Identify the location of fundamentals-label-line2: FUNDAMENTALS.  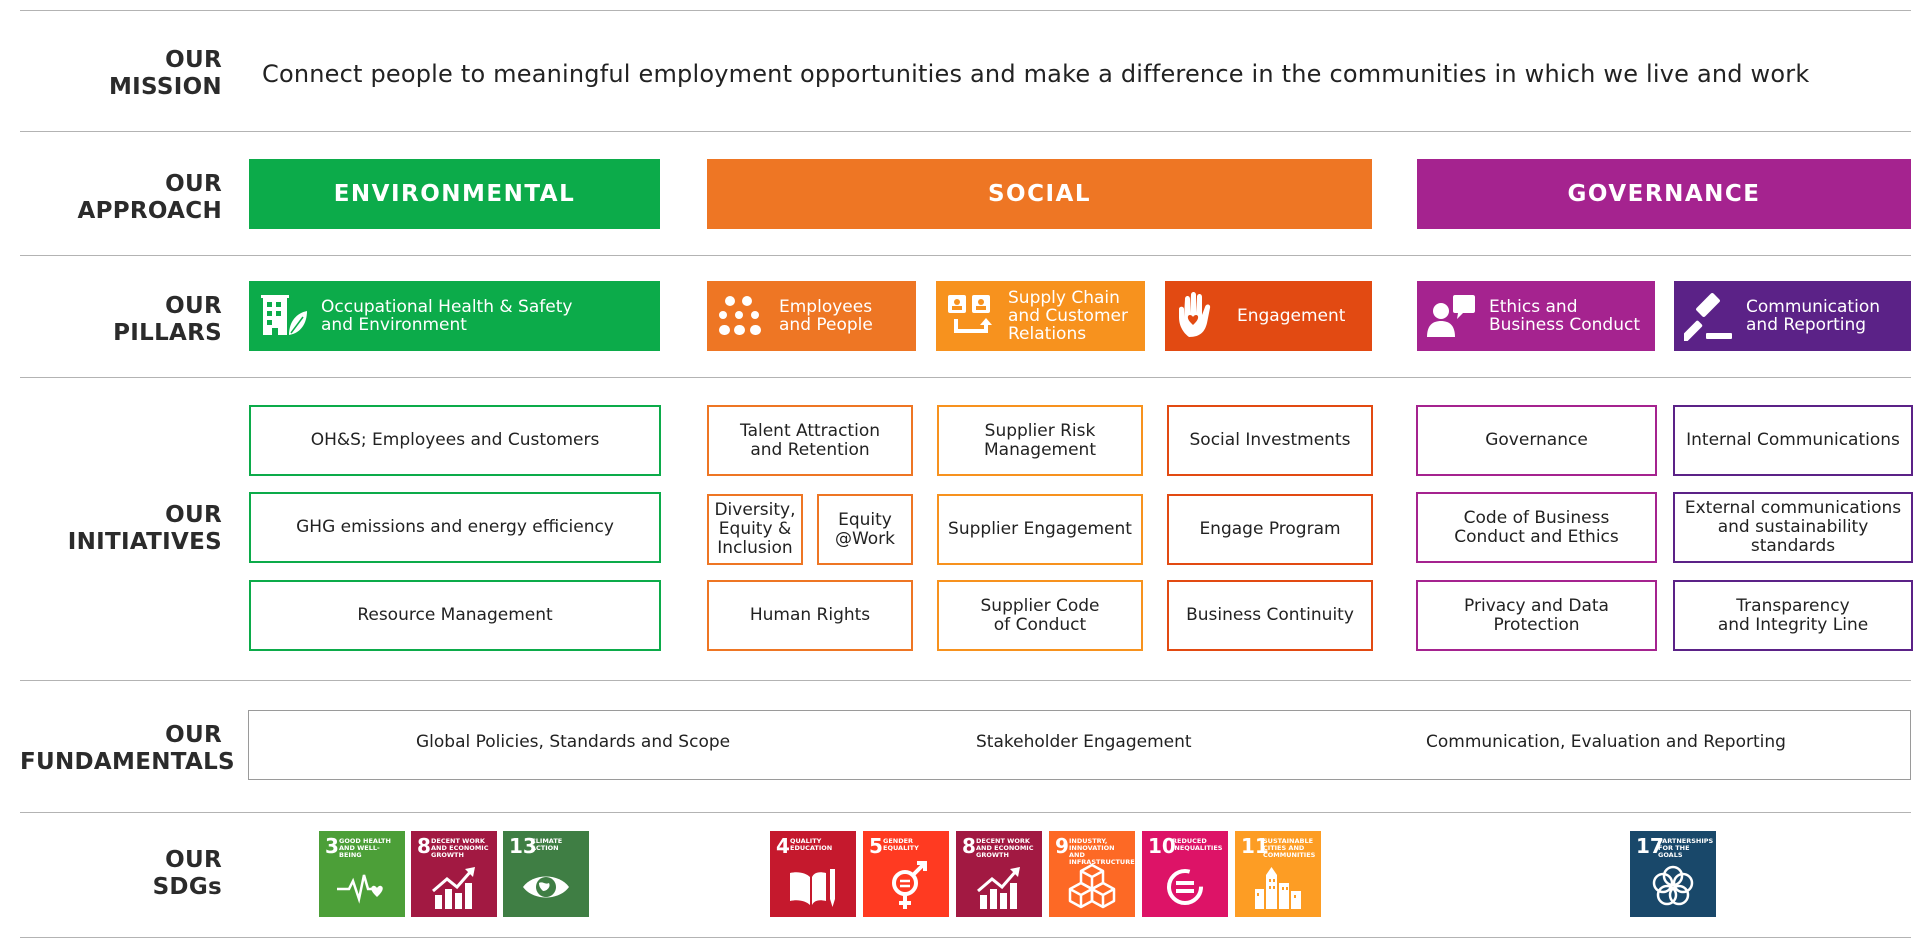
(127, 762).